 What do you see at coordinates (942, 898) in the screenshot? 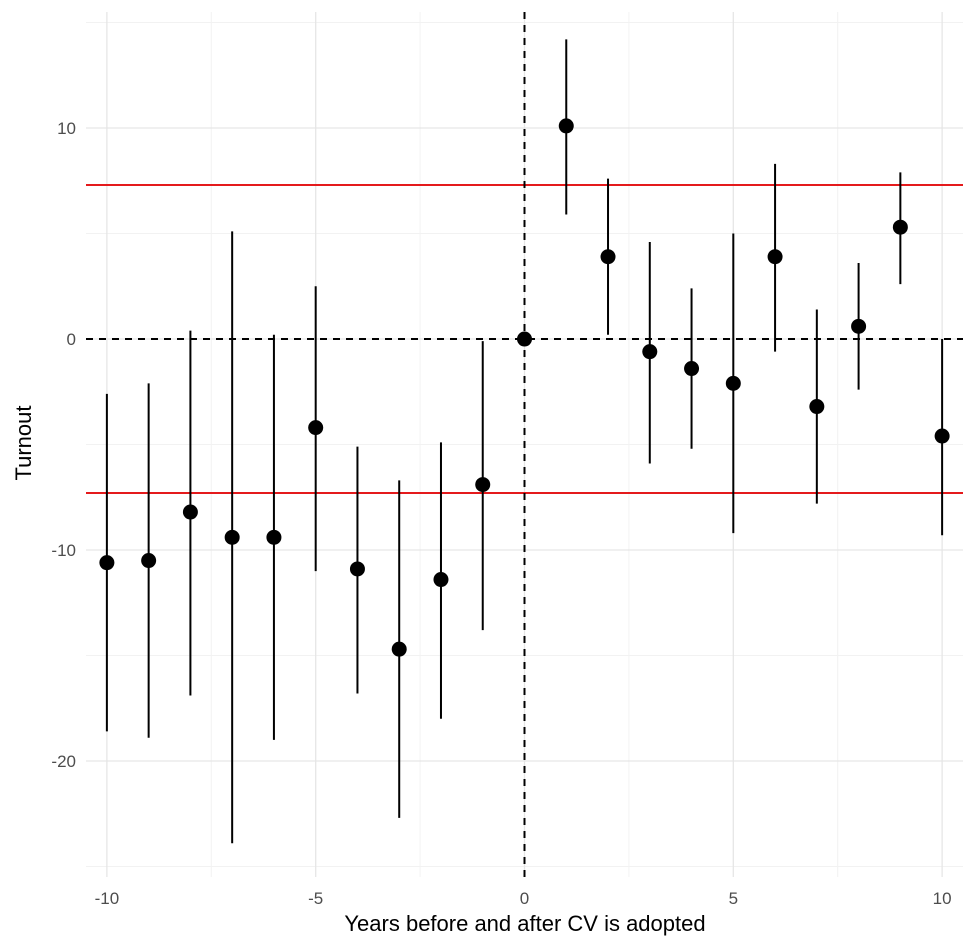
I see `x-tick-label: 10` at bounding box center [942, 898].